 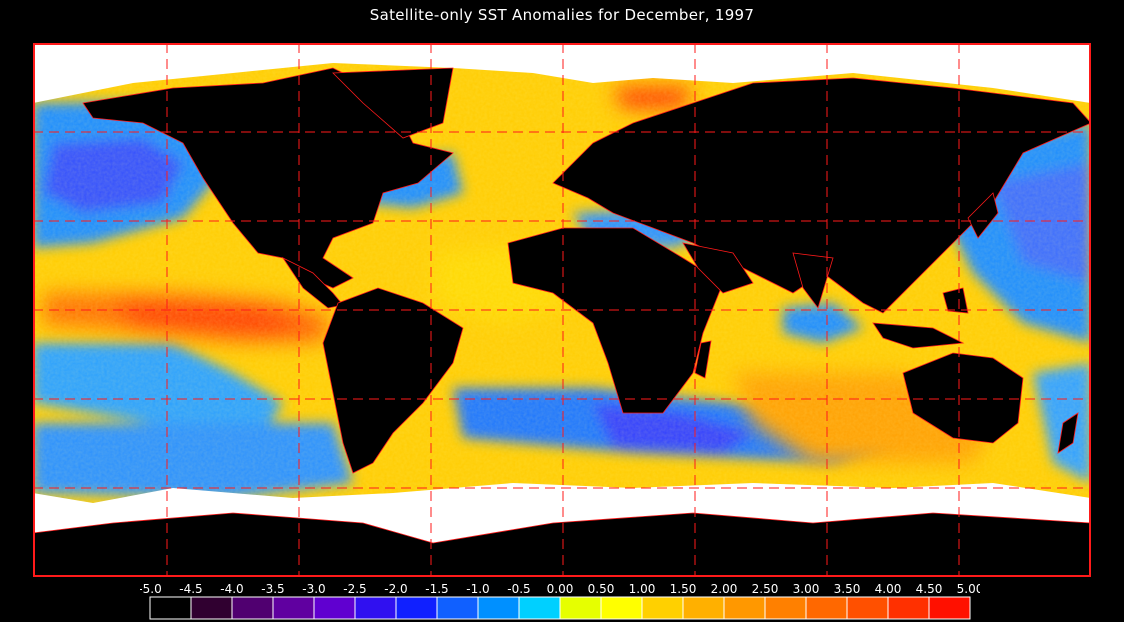 I want to click on colorbar-label: -4.0, so click(x=231, y=589).